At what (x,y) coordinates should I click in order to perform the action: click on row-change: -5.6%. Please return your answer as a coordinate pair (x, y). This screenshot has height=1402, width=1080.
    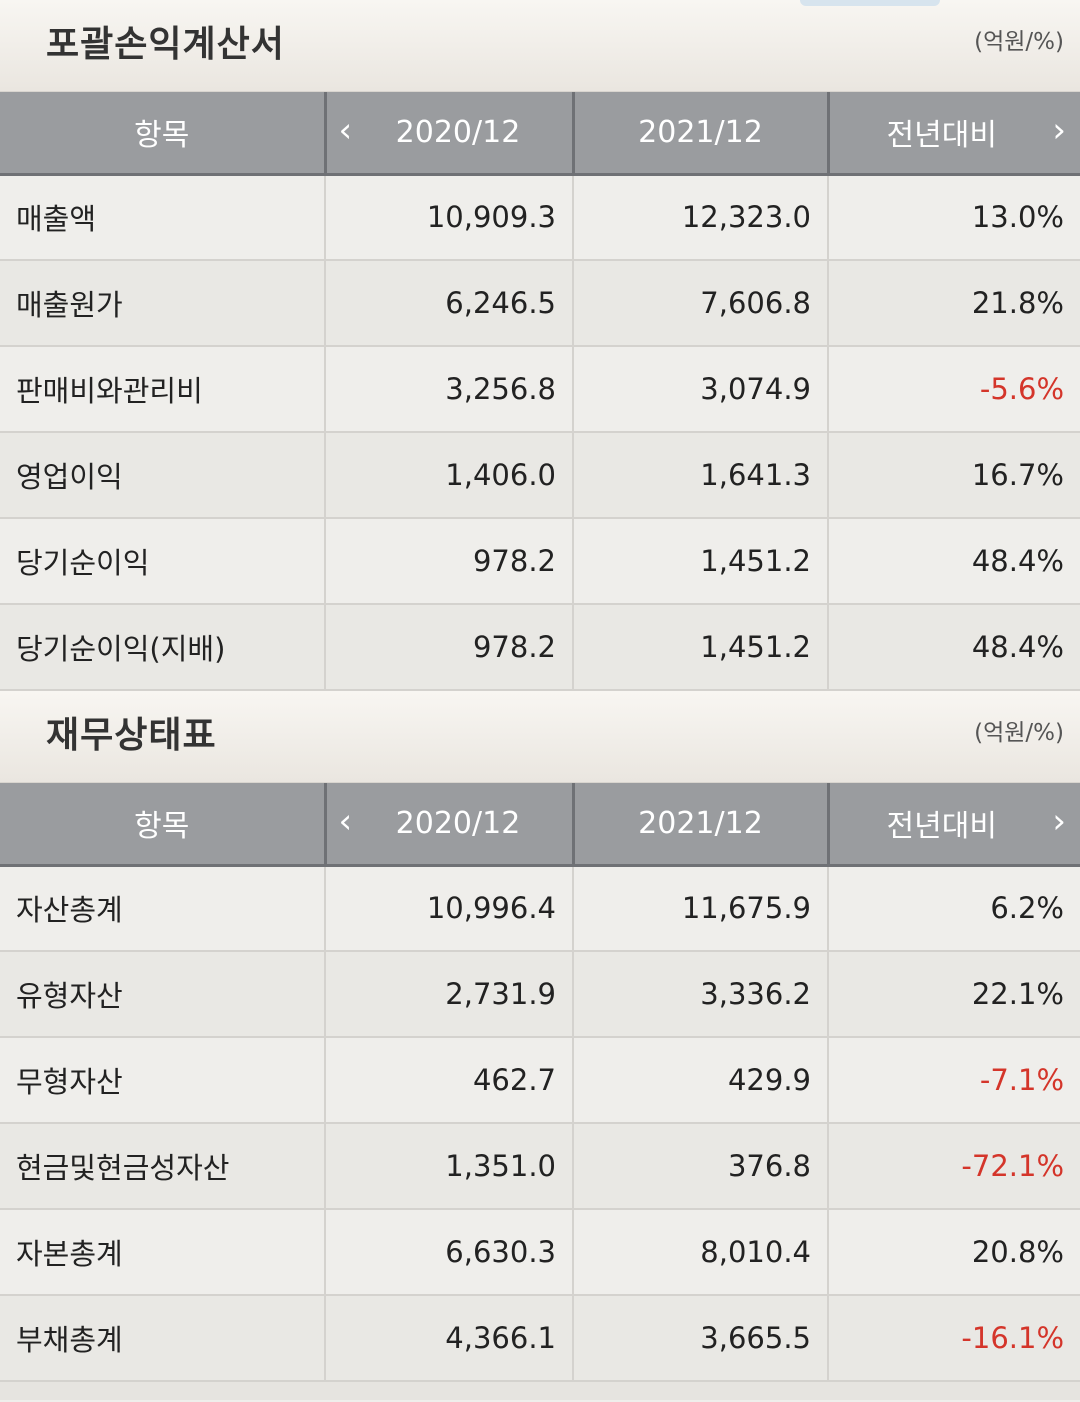
    Looking at the image, I should click on (953, 389).